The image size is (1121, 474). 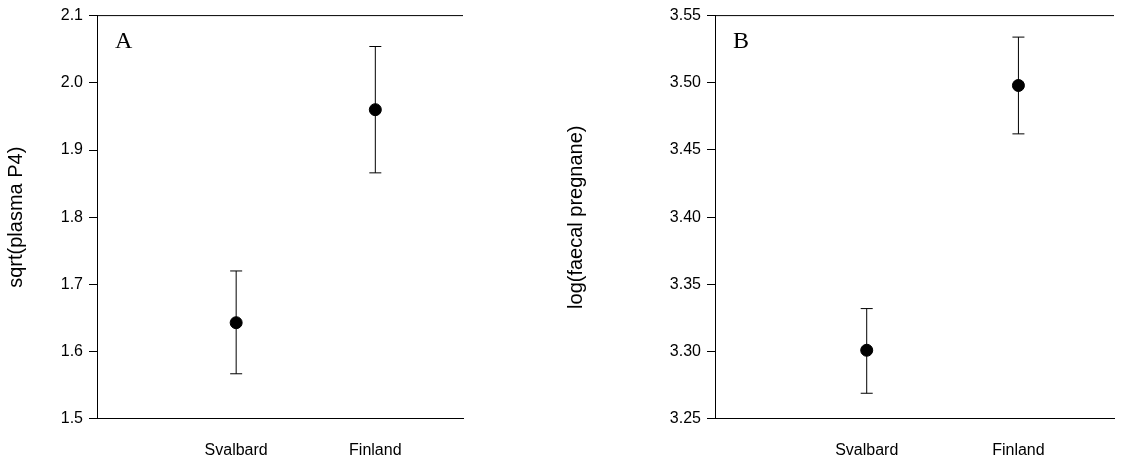 I want to click on y-tick-label: 2.0, so click(x=72, y=82).